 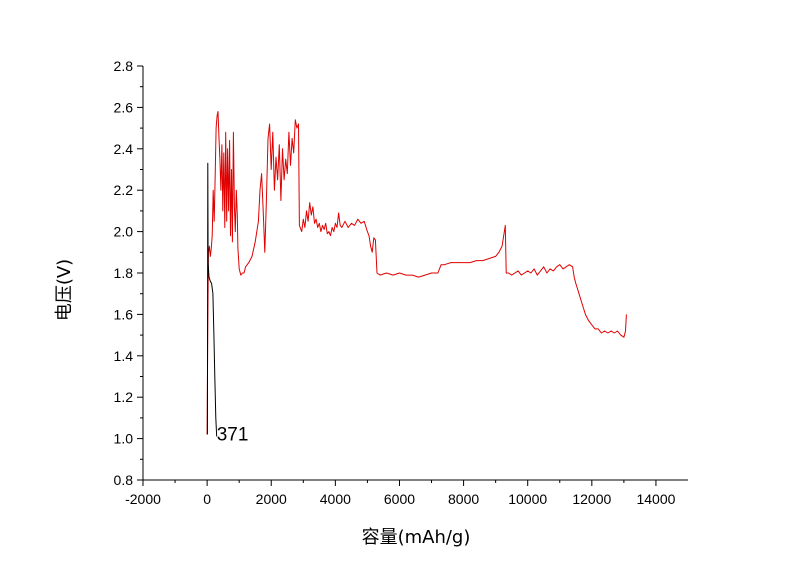 I want to click on x-tick-label: 10000, so click(x=527, y=499).